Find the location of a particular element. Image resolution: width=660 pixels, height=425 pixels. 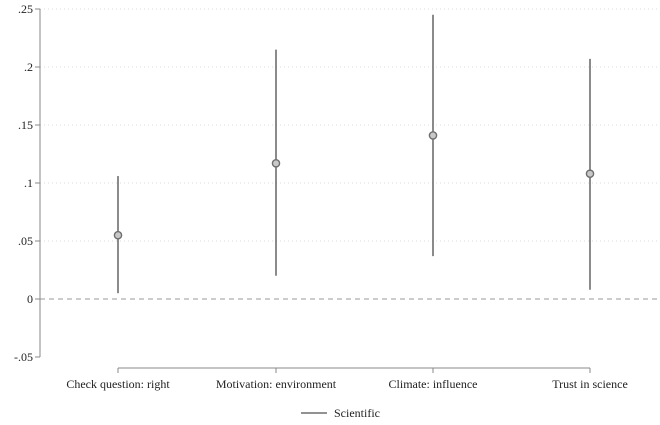

y-tick-label: .15 is located at coordinates (25, 125).